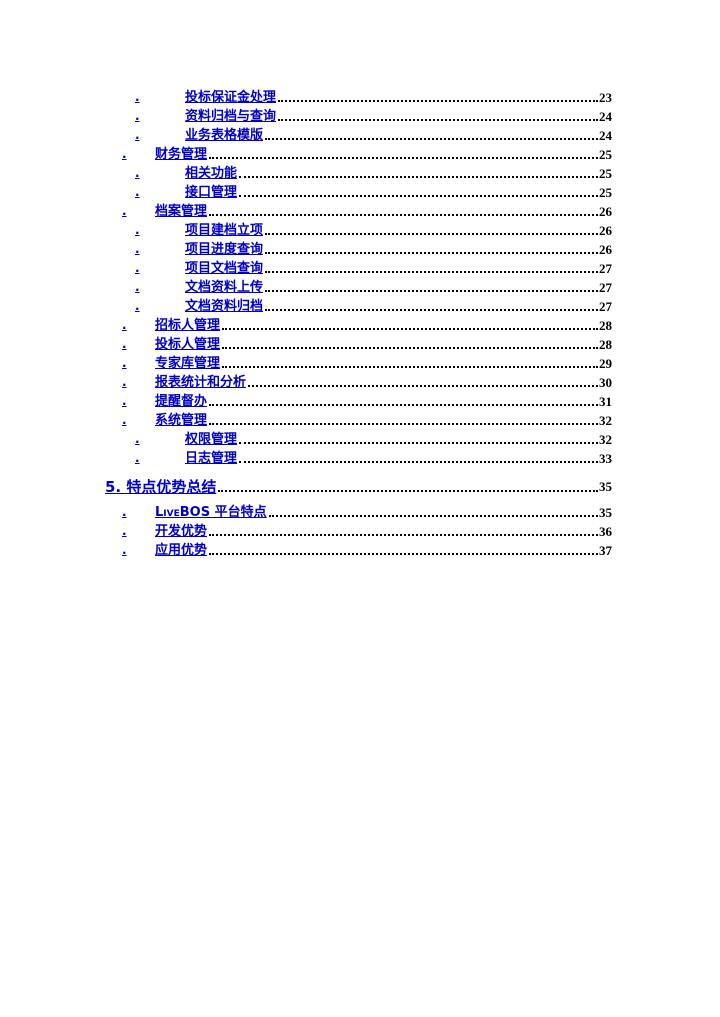 This screenshot has height=1017, width=720. Describe the element at coordinates (211, 173) in the screenshot. I see `toc-link: 相关功能` at that location.